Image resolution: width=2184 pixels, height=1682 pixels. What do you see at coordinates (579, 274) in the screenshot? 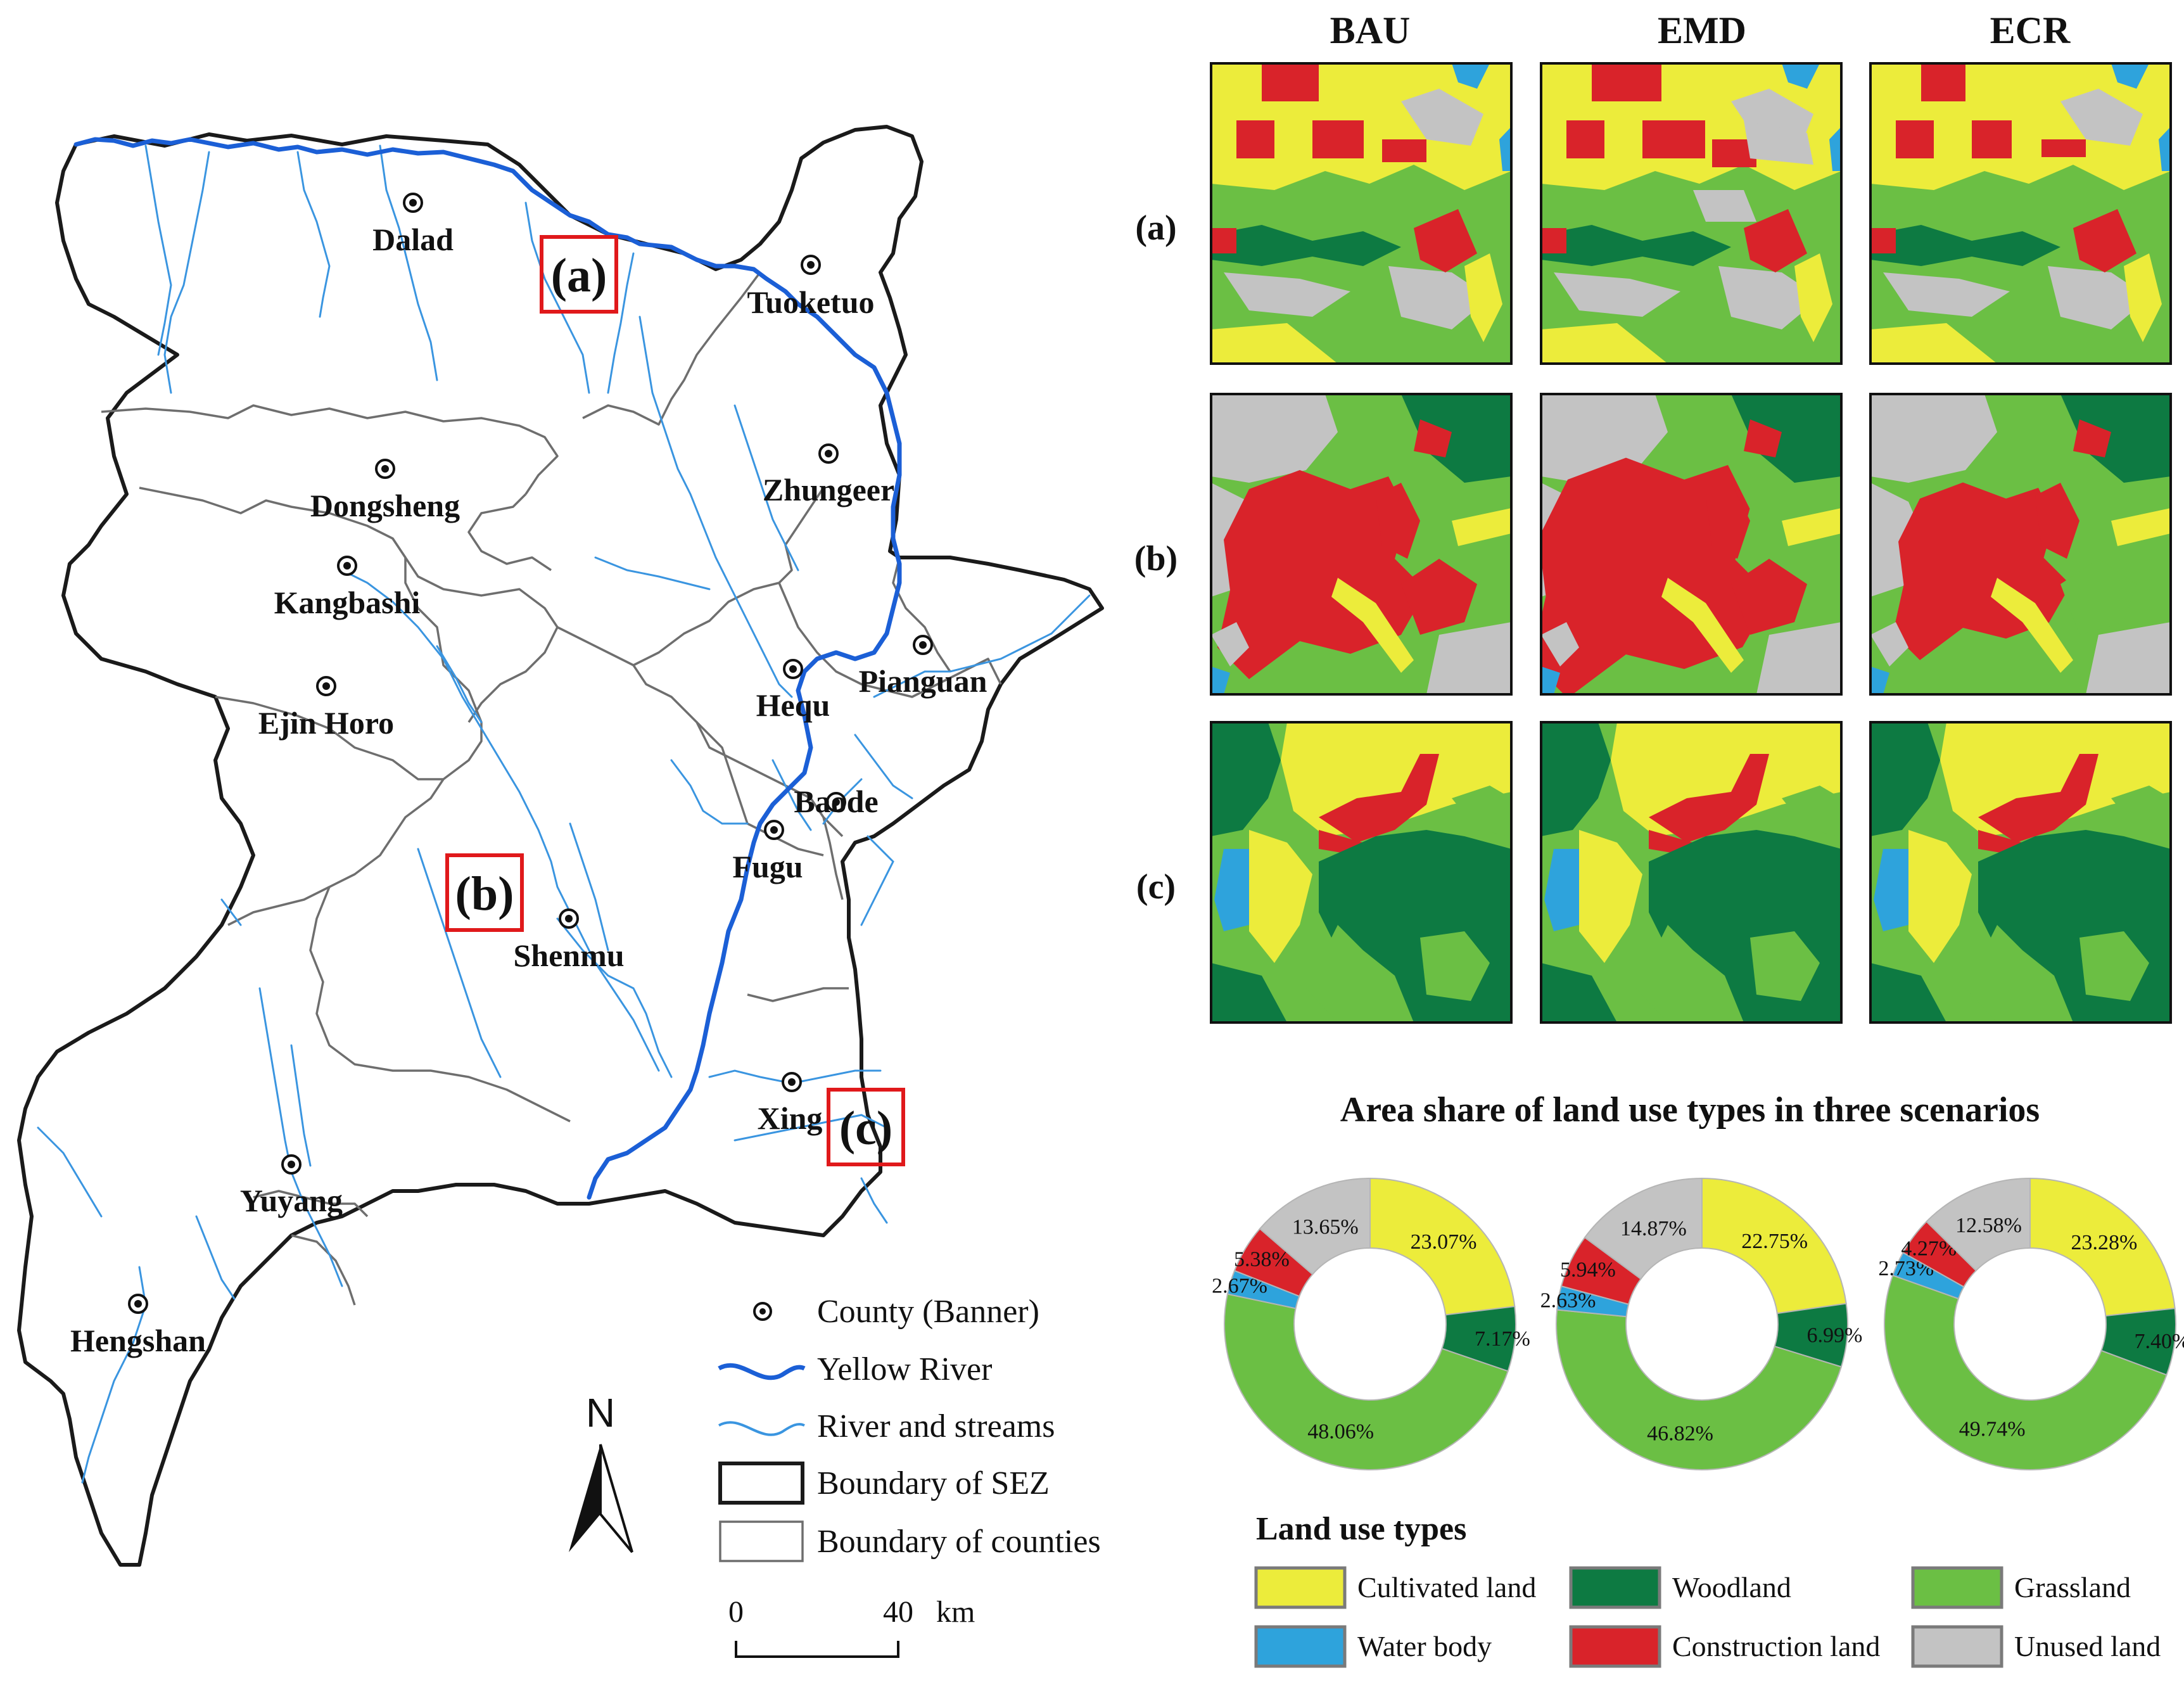
I see `study-box-a` at bounding box center [579, 274].